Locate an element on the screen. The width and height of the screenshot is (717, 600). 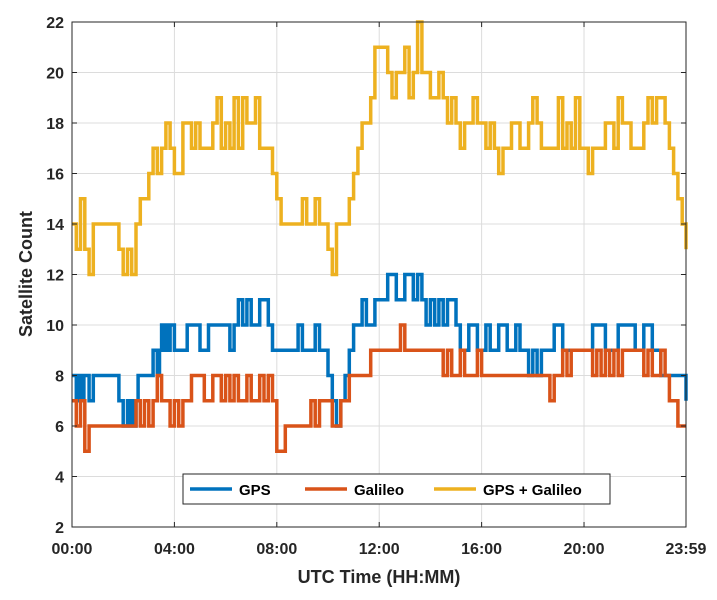
legend-label-gps: GPS is located at coordinates (255, 490).